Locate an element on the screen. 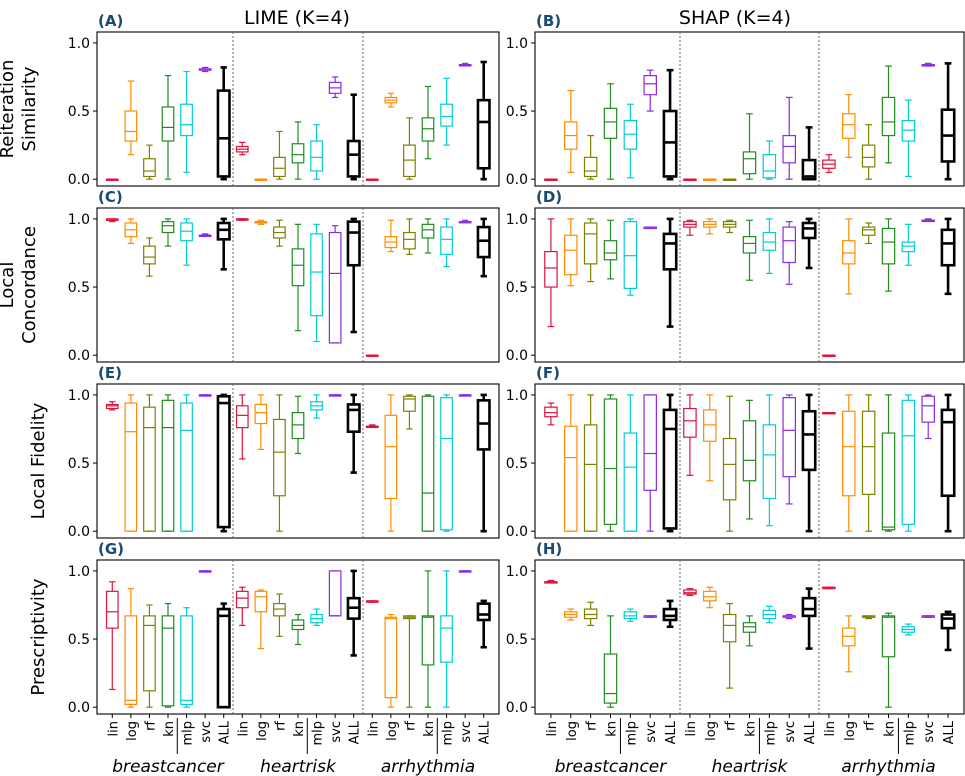 The image size is (965, 776). box-log-breastcancer is located at coordinates (571, 252).